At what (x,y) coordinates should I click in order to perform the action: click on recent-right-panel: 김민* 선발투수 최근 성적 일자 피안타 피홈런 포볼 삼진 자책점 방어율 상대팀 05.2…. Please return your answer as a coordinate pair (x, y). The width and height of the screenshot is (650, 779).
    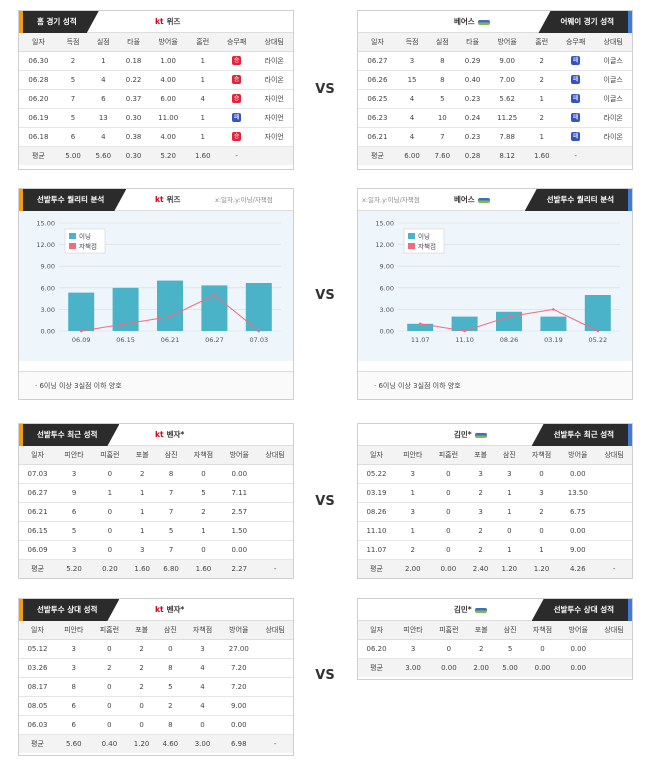
    Looking at the image, I should click on (495, 501).